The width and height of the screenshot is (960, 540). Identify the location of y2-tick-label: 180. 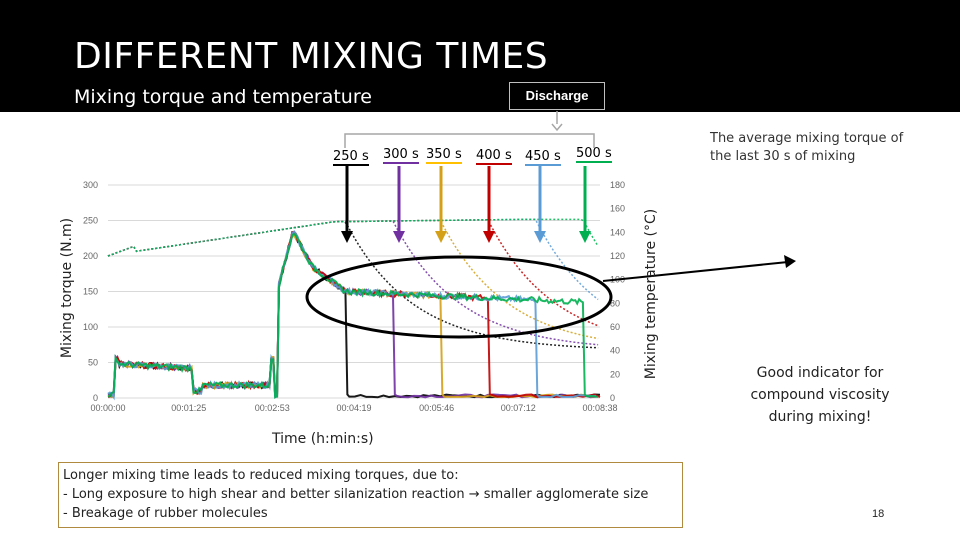
(617, 185).